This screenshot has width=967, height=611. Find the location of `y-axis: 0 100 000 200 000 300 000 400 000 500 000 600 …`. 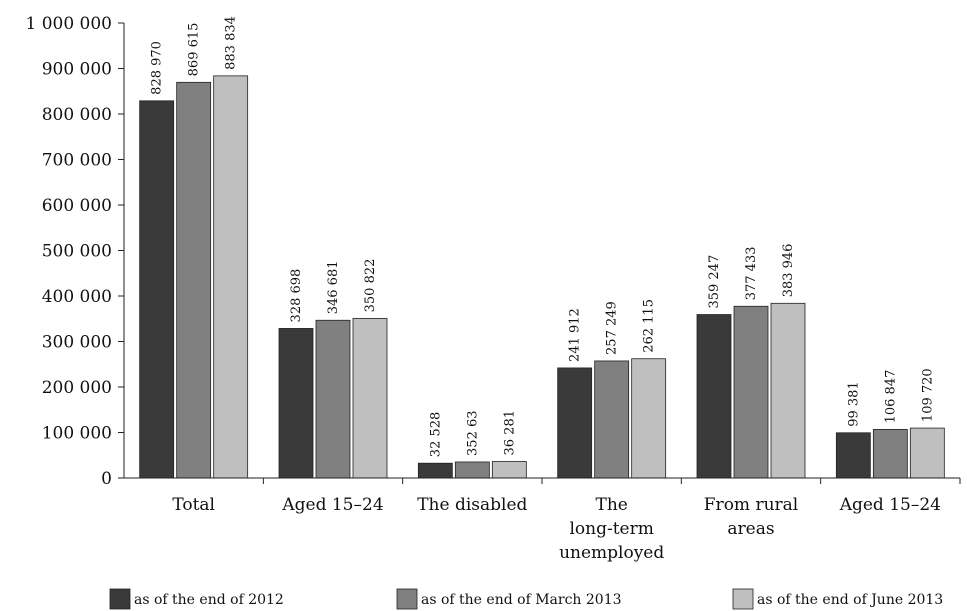

y-axis: 0 100 000 200 000 300 000 400 000 500 000 600 … is located at coordinates (75, 251).